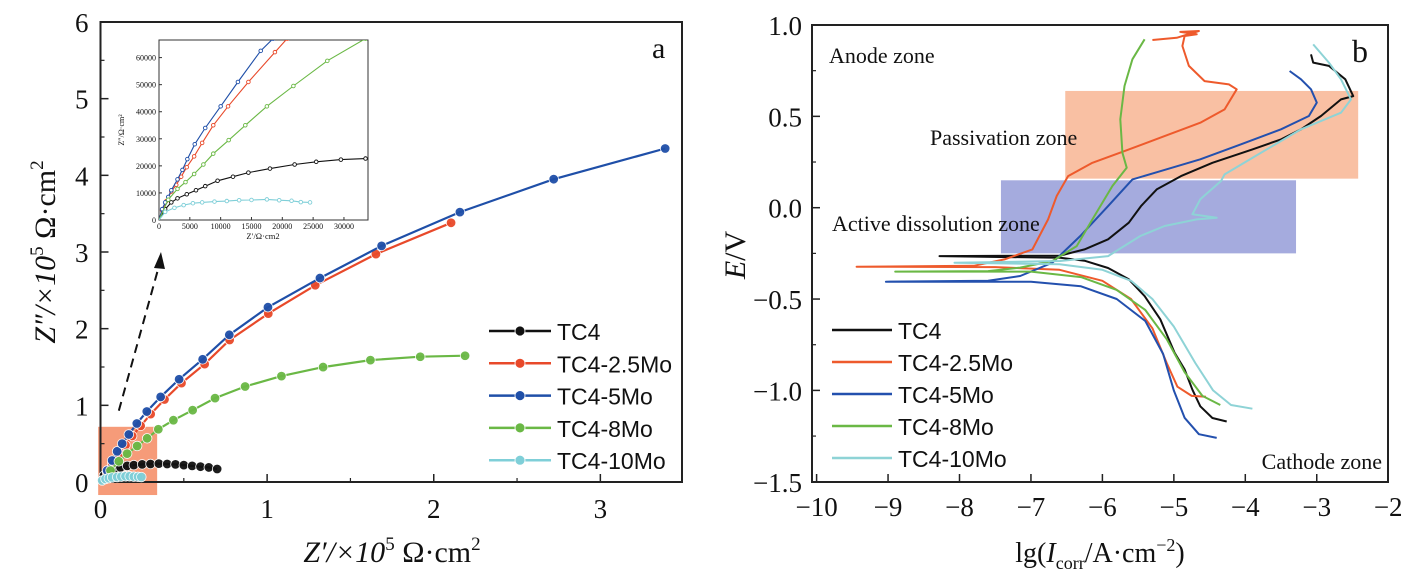  Describe the element at coordinates (1003, 137) in the screenshot. I see `passivation-zone-label: Passivation zone` at that location.